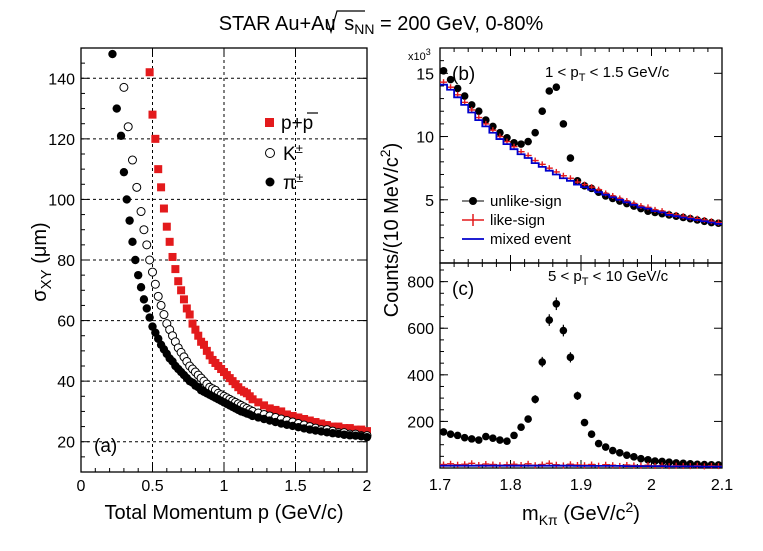 Image resolution: width=763 pixels, height=551 pixels. I want to click on panel-b-legend: unlike-sign like-sign mixed event, so click(517, 220).